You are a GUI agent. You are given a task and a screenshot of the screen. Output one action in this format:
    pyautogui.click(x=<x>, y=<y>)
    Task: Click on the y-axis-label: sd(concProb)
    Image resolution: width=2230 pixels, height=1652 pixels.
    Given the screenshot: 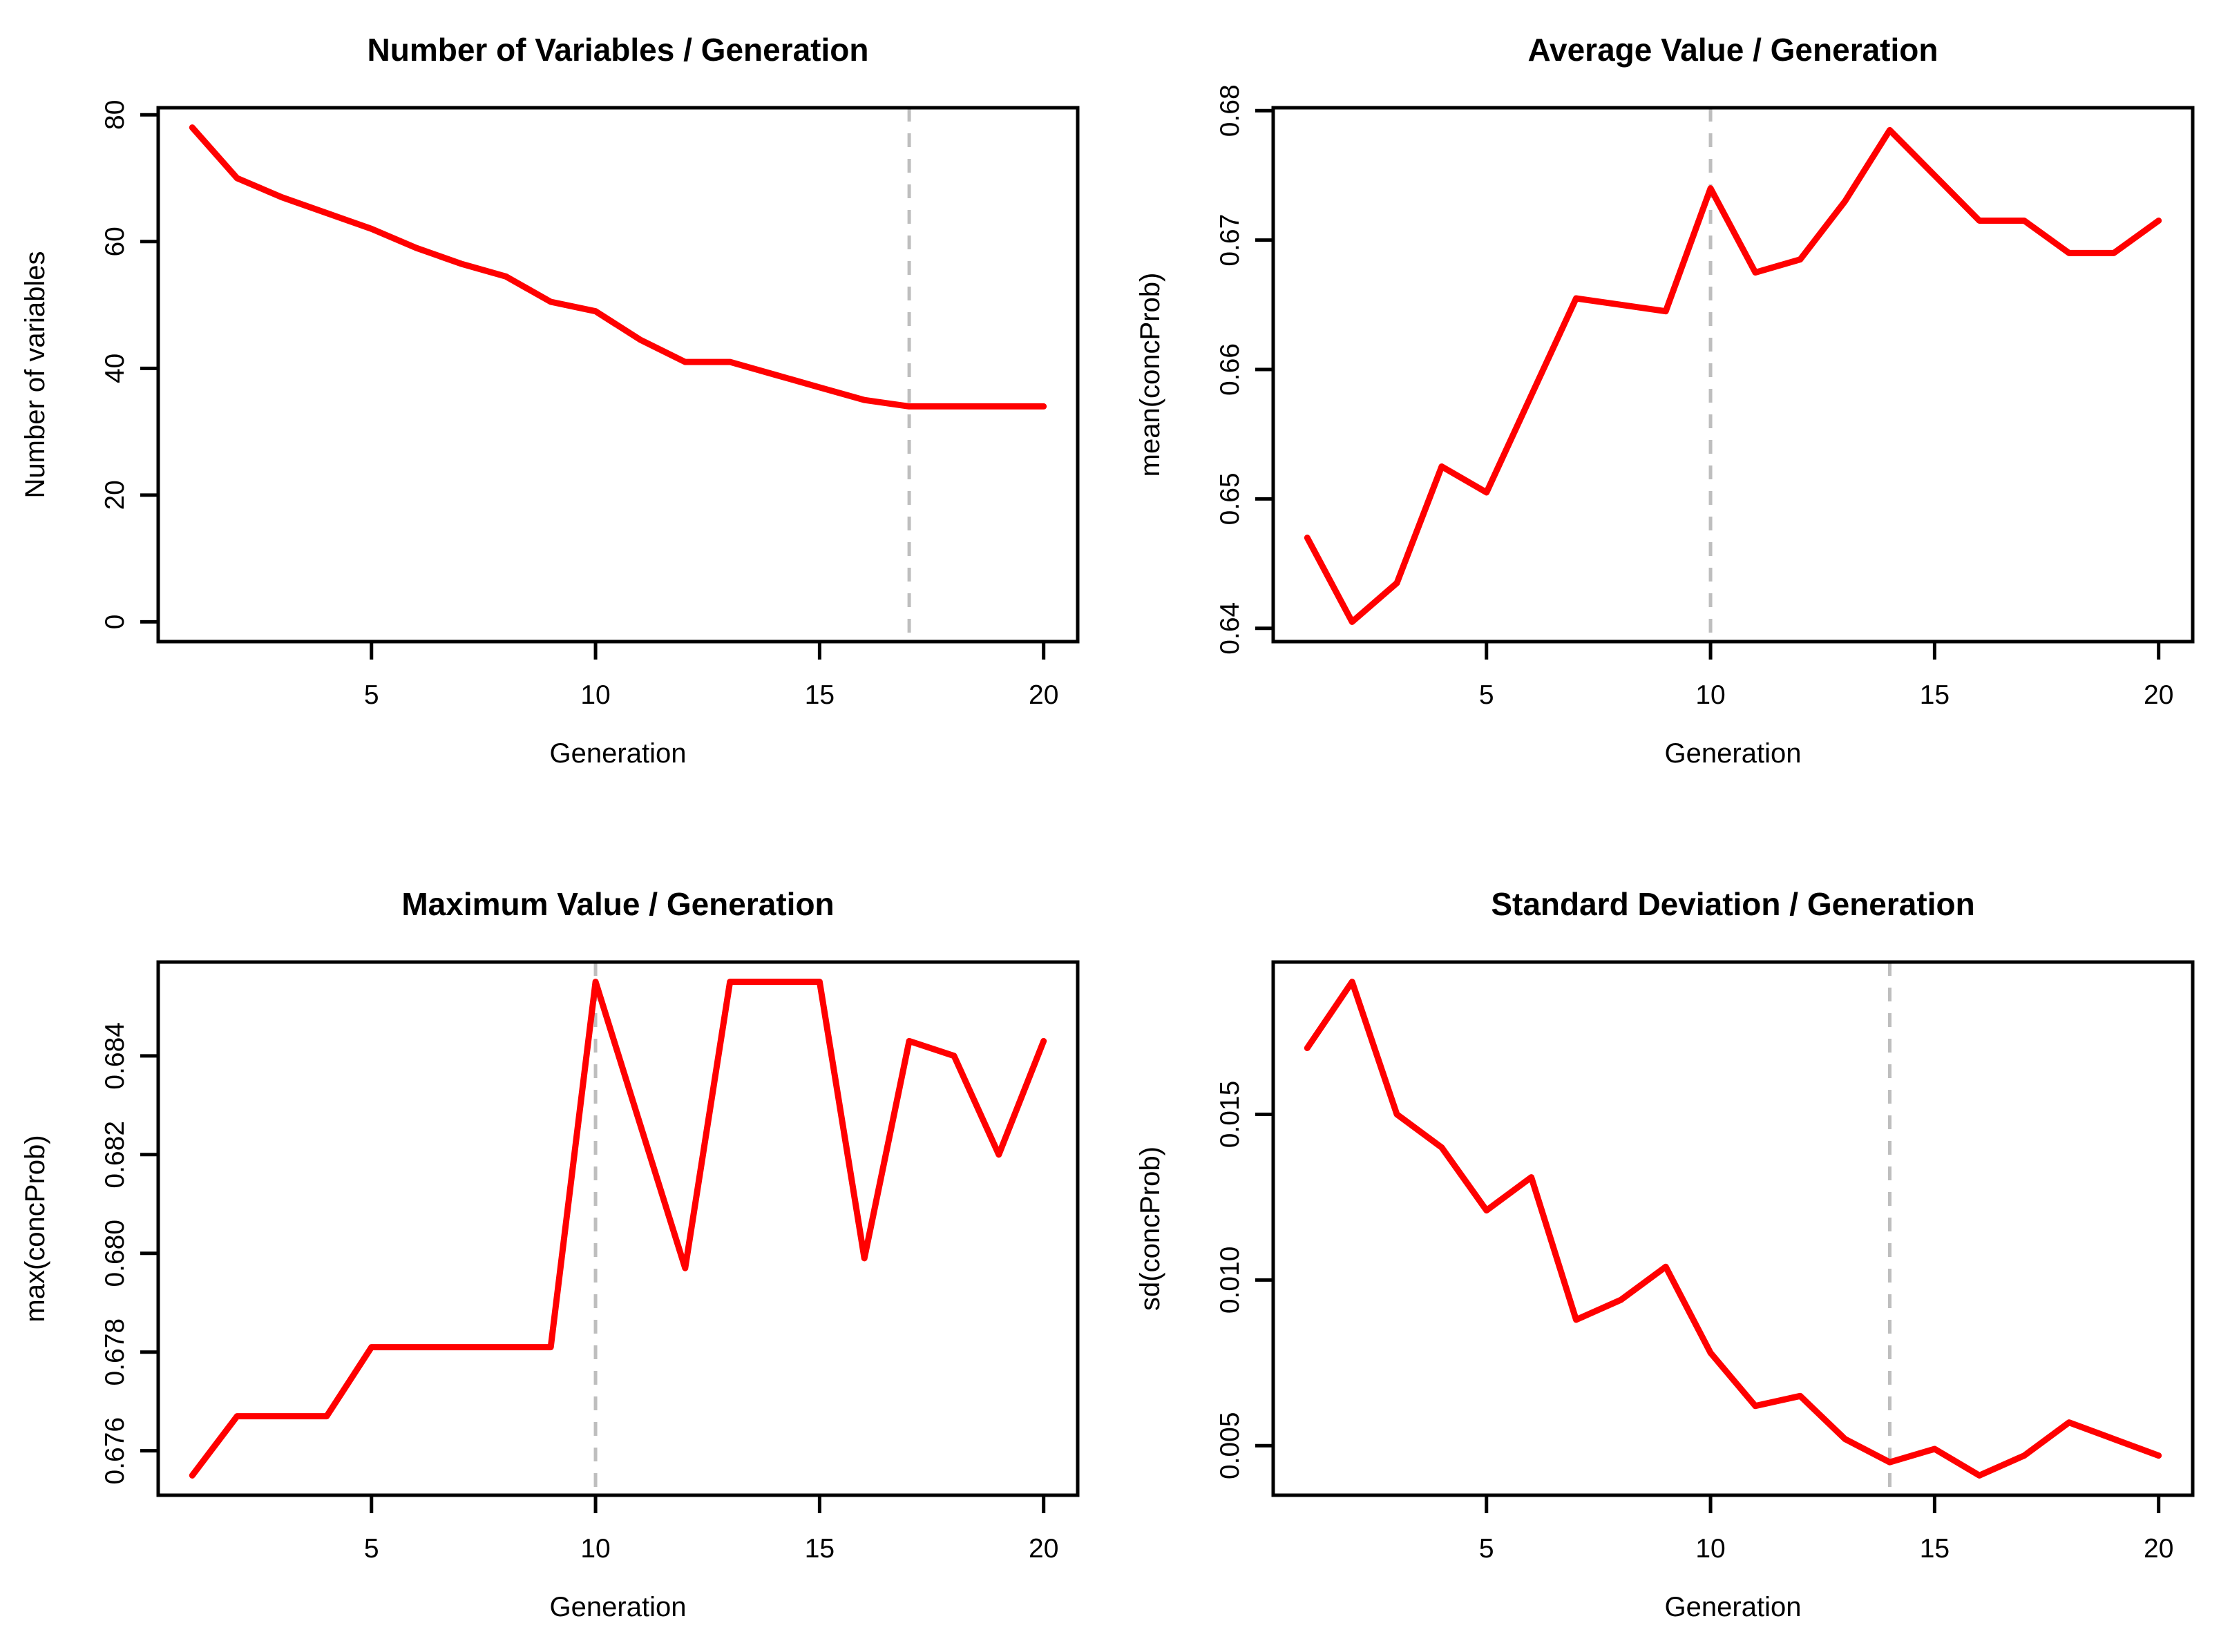 What is the action you would take?
    pyautogui.click(x=1150, y=1228)
    